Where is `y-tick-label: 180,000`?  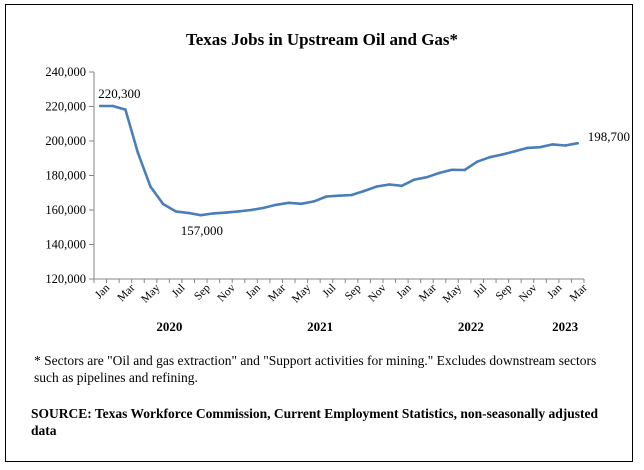 y-tick-label: 180,000 is located at coordinates (65, 176).